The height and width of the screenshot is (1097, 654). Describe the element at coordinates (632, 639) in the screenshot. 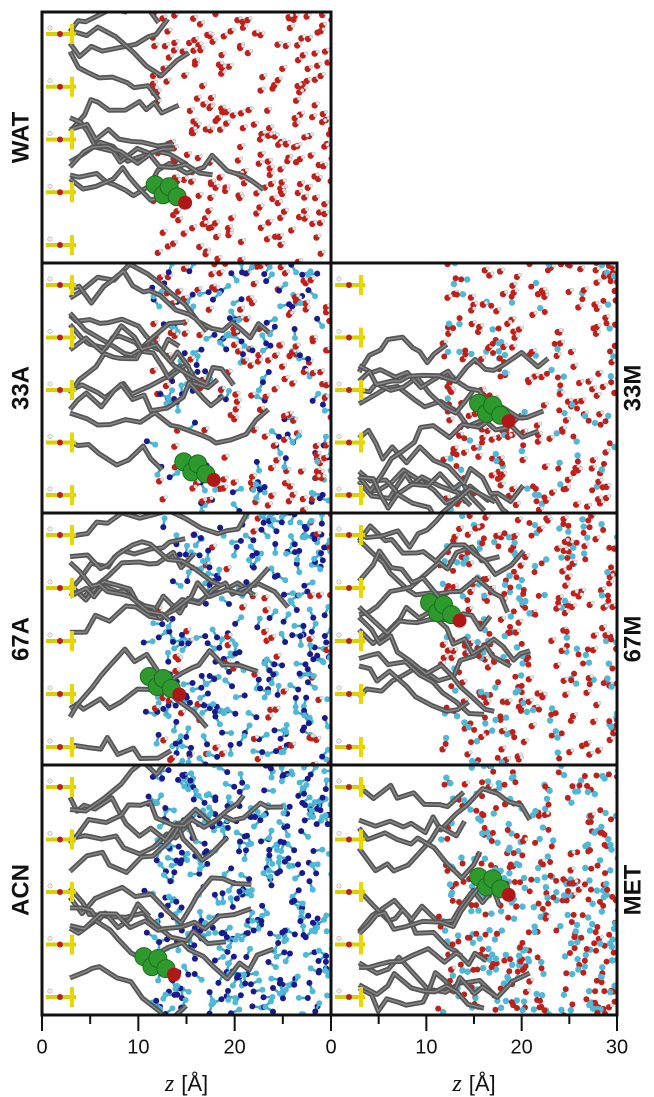

I see `panel-label: 67M` at that location.